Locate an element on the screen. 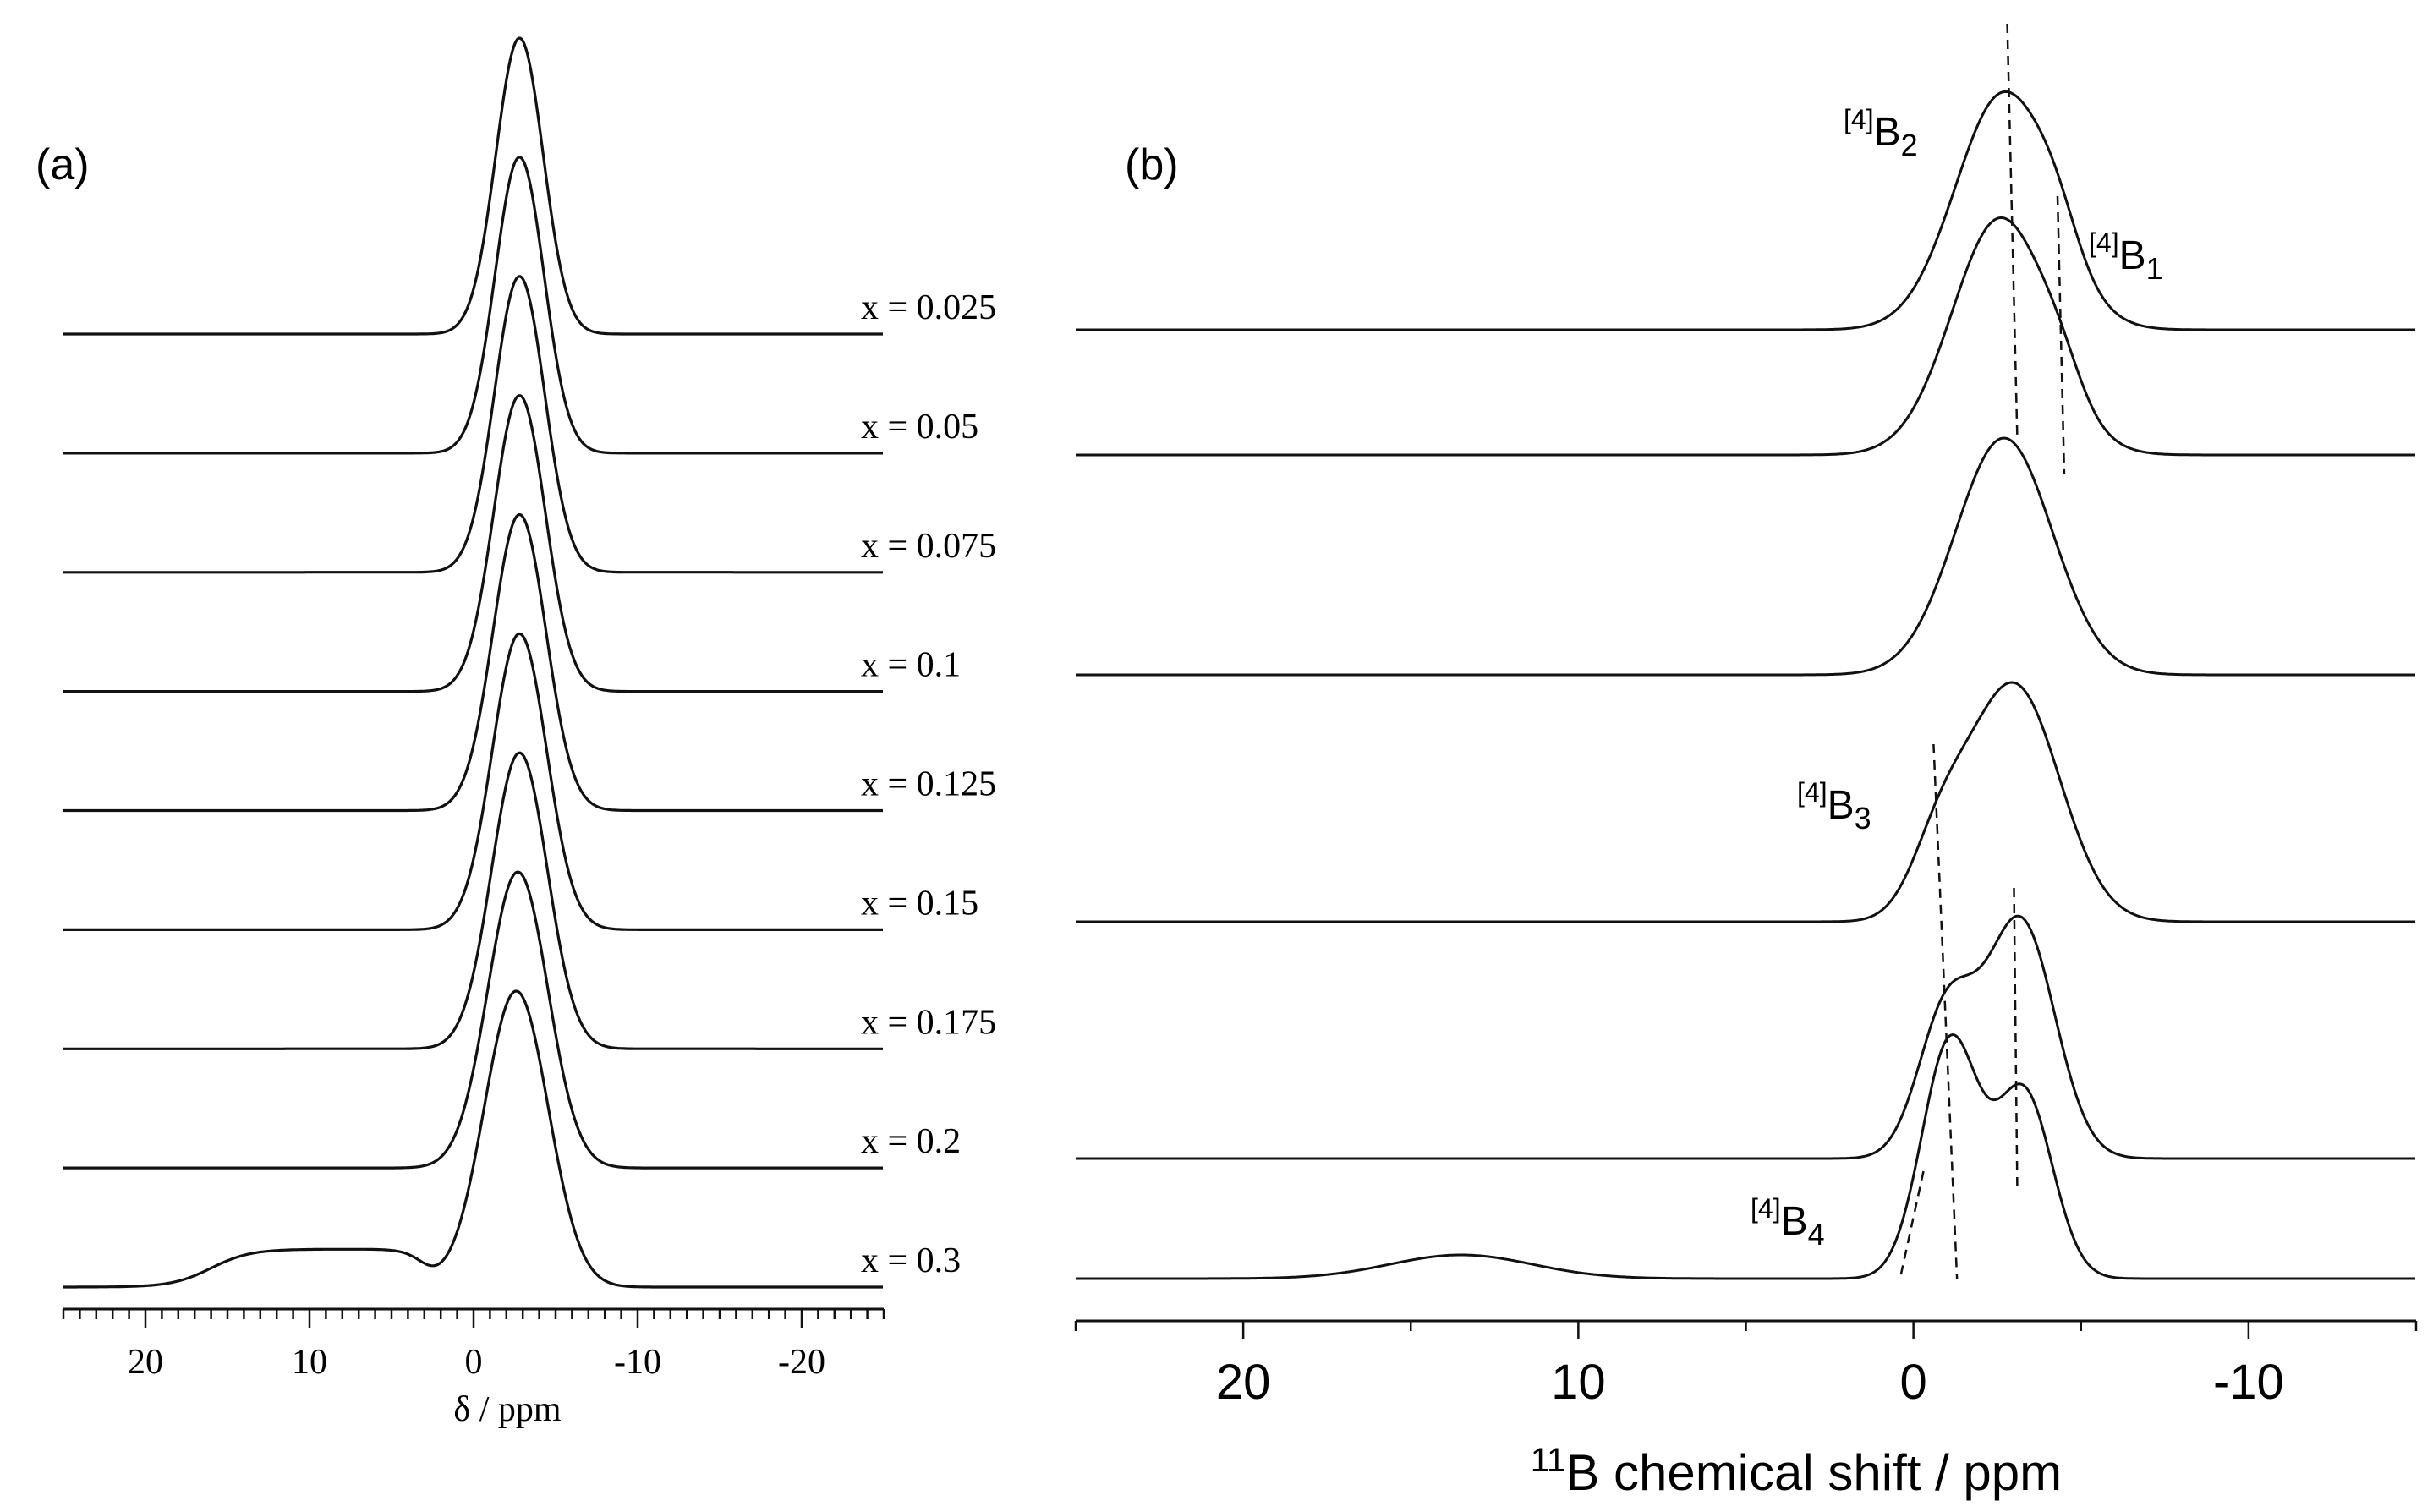  peak-annotation: [4]B3 is located at coordinates (1834, 806).